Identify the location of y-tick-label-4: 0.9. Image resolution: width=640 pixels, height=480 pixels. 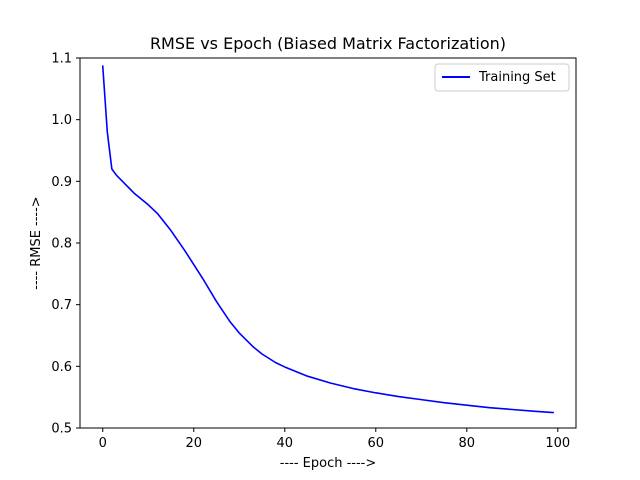
(61, 182).